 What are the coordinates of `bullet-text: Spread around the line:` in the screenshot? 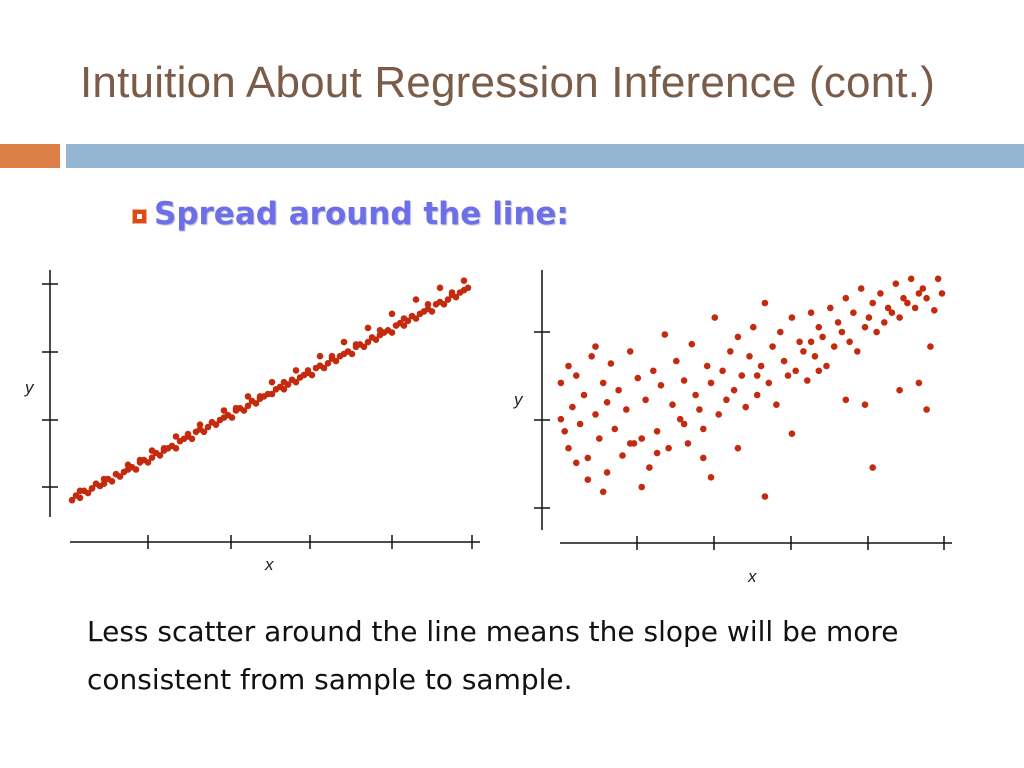 It's located at (361, 214).